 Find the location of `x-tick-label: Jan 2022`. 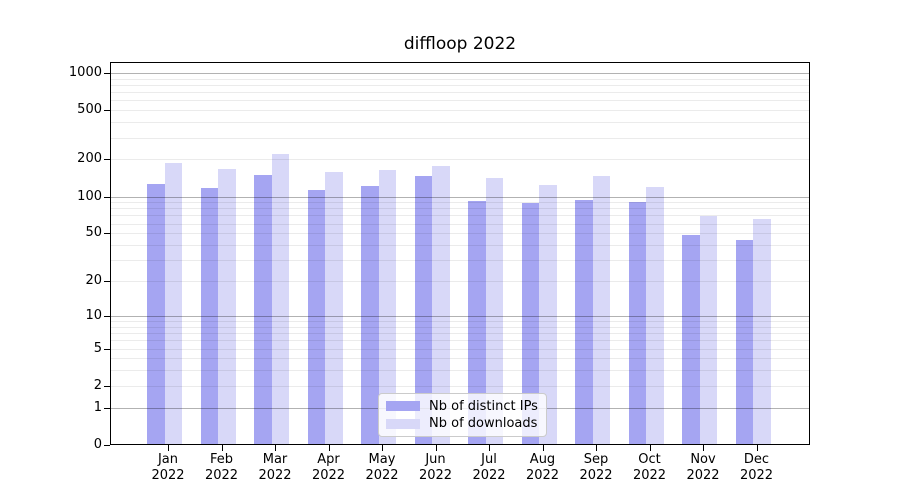

x-tick-label: Jan 2022 is located at coordinates (168, 467).